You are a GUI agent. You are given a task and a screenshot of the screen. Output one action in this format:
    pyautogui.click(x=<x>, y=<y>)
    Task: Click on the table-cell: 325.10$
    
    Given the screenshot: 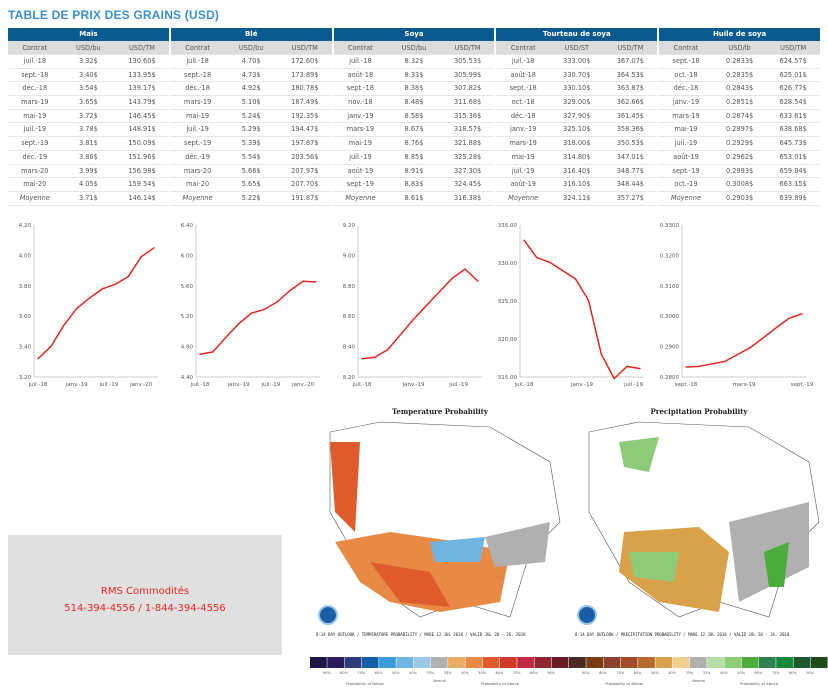 What is the action you would take?
    pyautogui.click(x=577, y=129)
    